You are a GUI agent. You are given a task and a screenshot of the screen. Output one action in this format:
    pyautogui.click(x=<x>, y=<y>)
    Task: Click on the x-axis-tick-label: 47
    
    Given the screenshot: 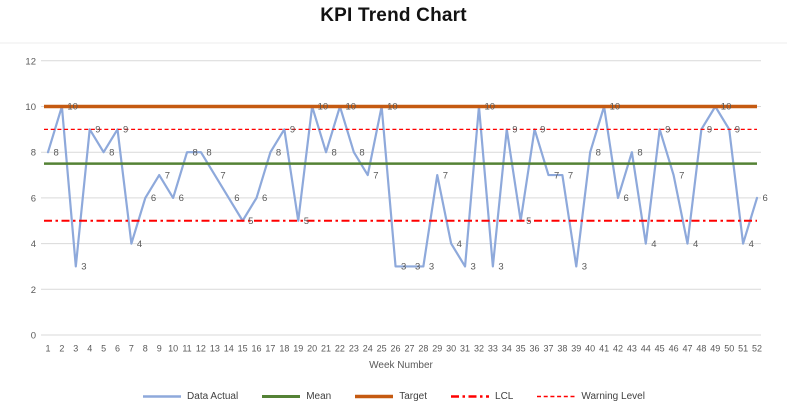 What is the action you would take?
    pyautogui.click(x=687, y=349)
    